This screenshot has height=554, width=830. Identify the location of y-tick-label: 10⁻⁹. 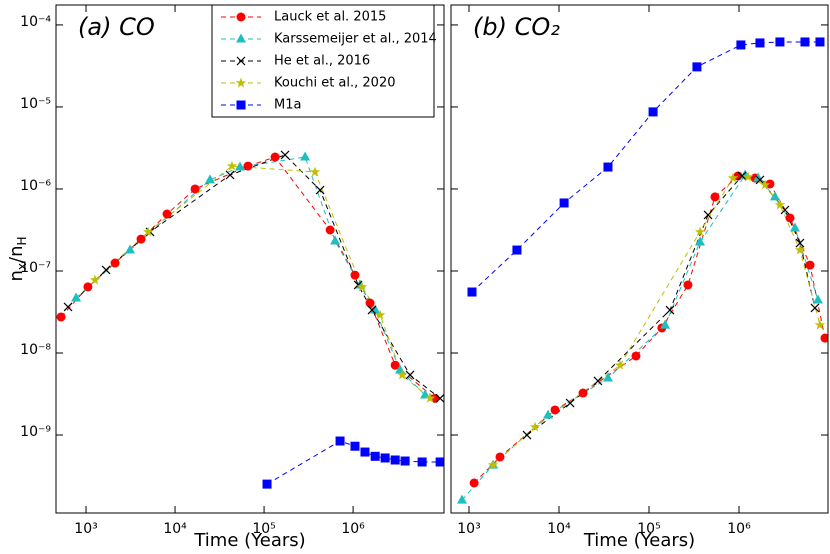
(35, 432).